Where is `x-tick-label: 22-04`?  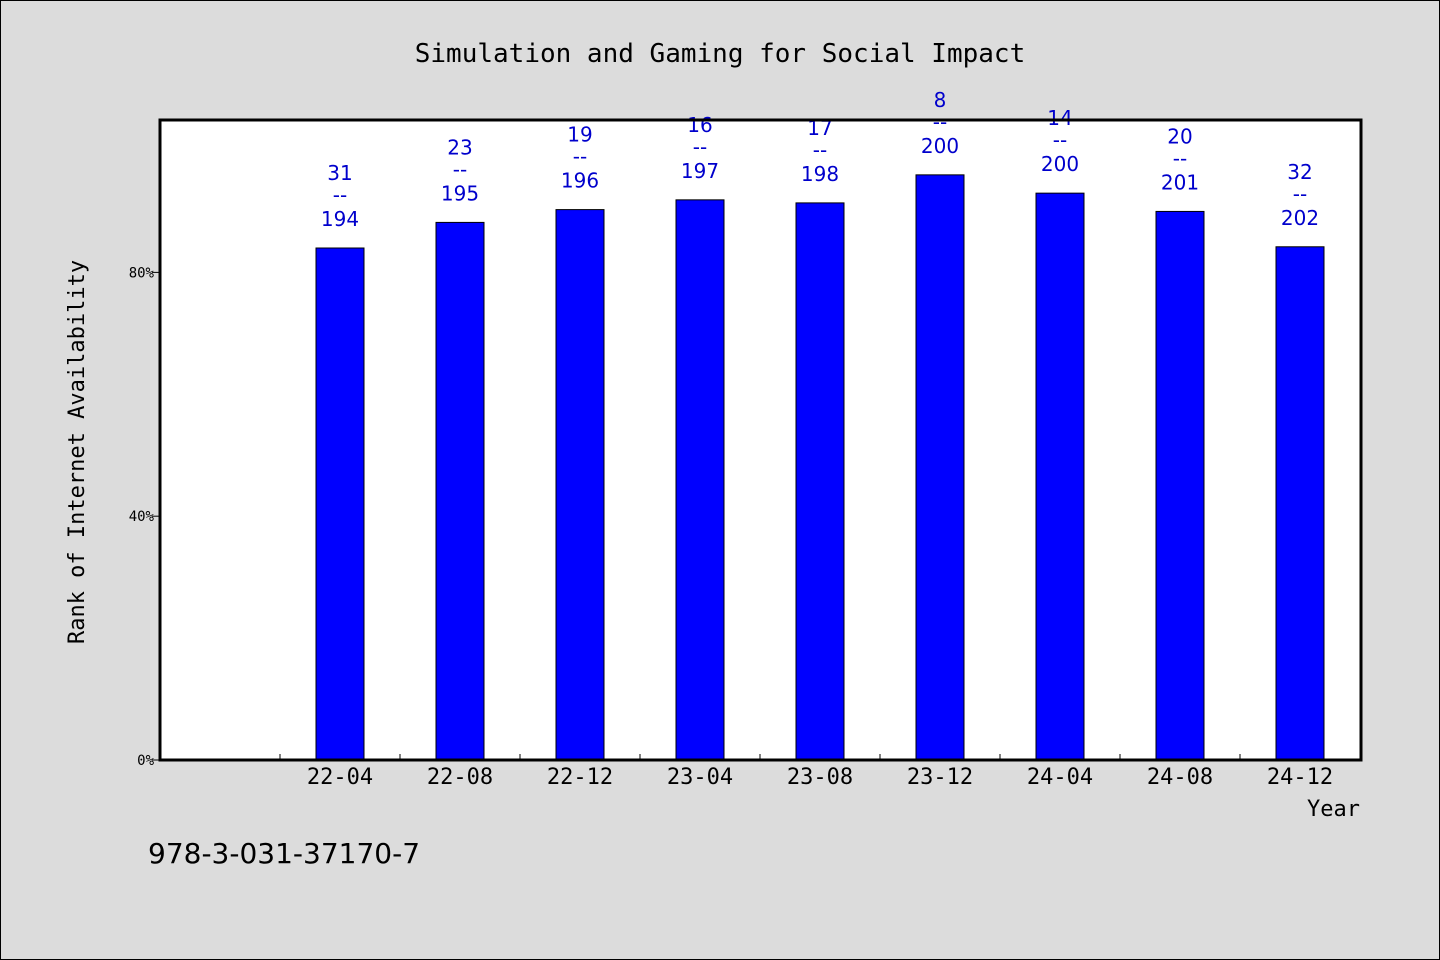
x-tick-label: 22-04 is located at coordinates (340, 777).